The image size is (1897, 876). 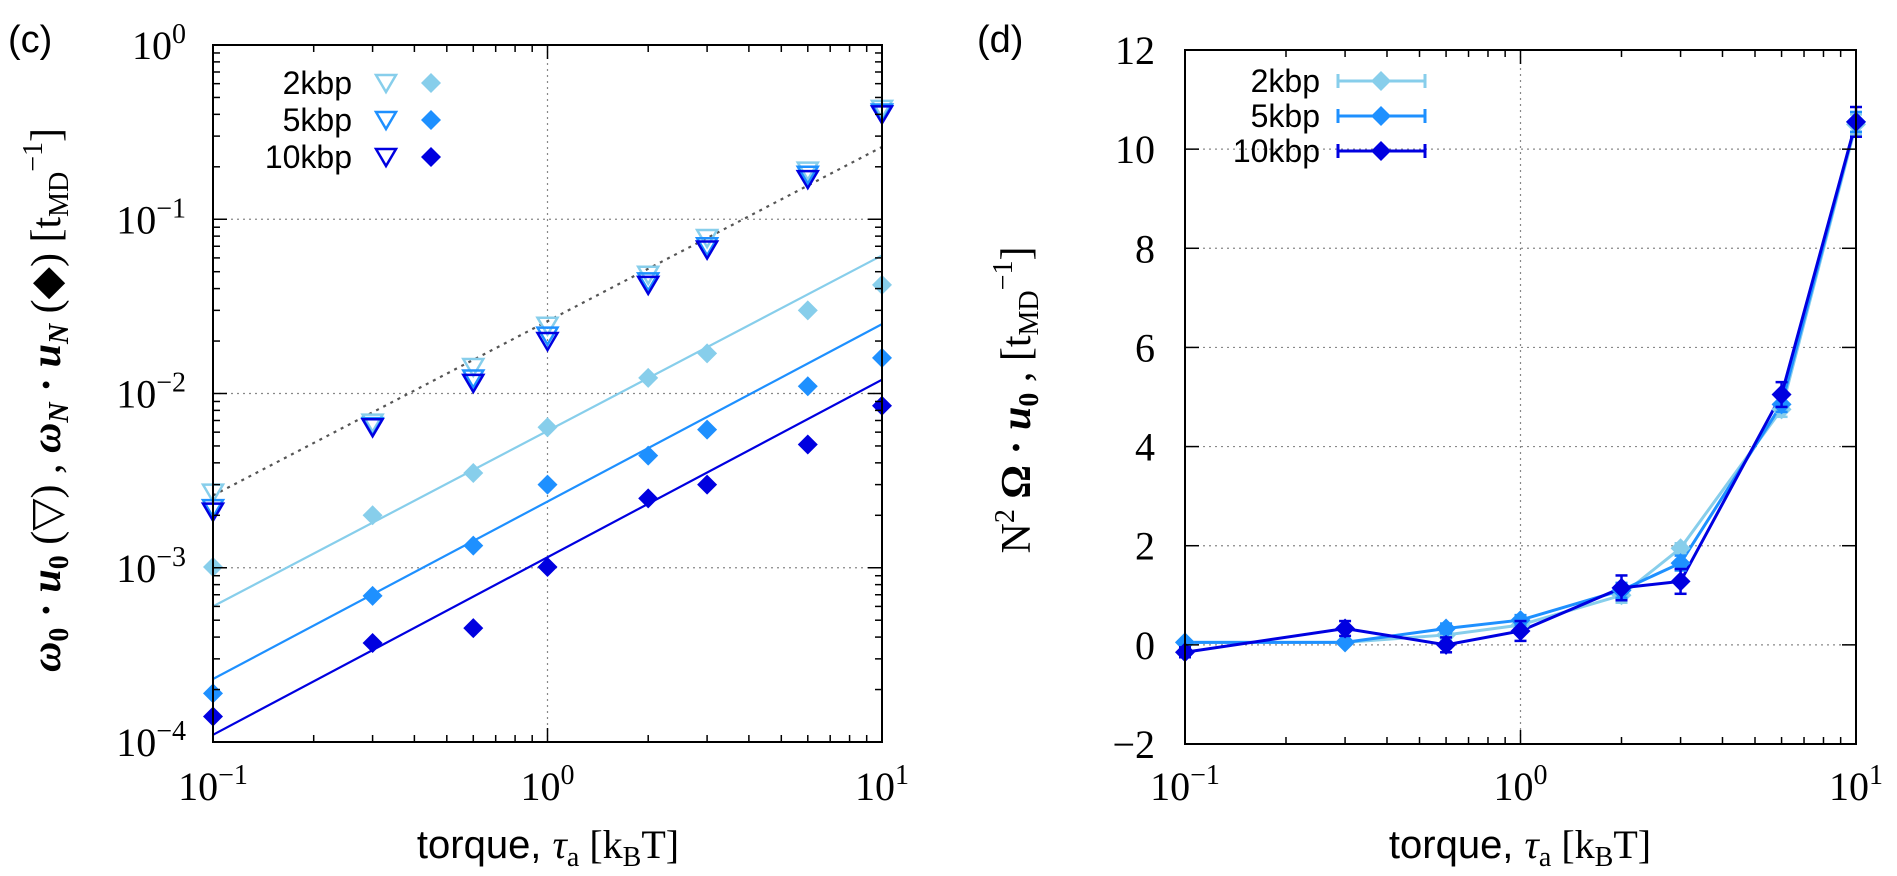 What do you see at coordinates (1604, 857) in the screenshot?
I see `x-label-unit-sub-d: B` at bounding box center [1604, 857].